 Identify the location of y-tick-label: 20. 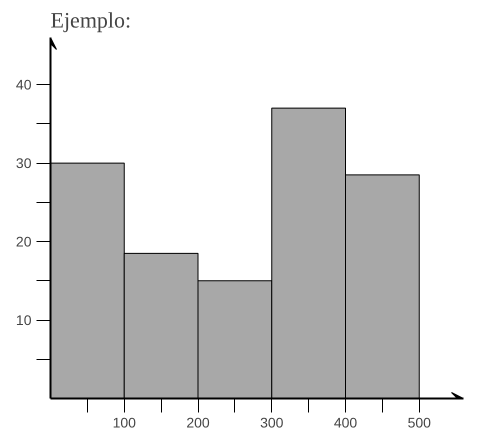
(24, 242).